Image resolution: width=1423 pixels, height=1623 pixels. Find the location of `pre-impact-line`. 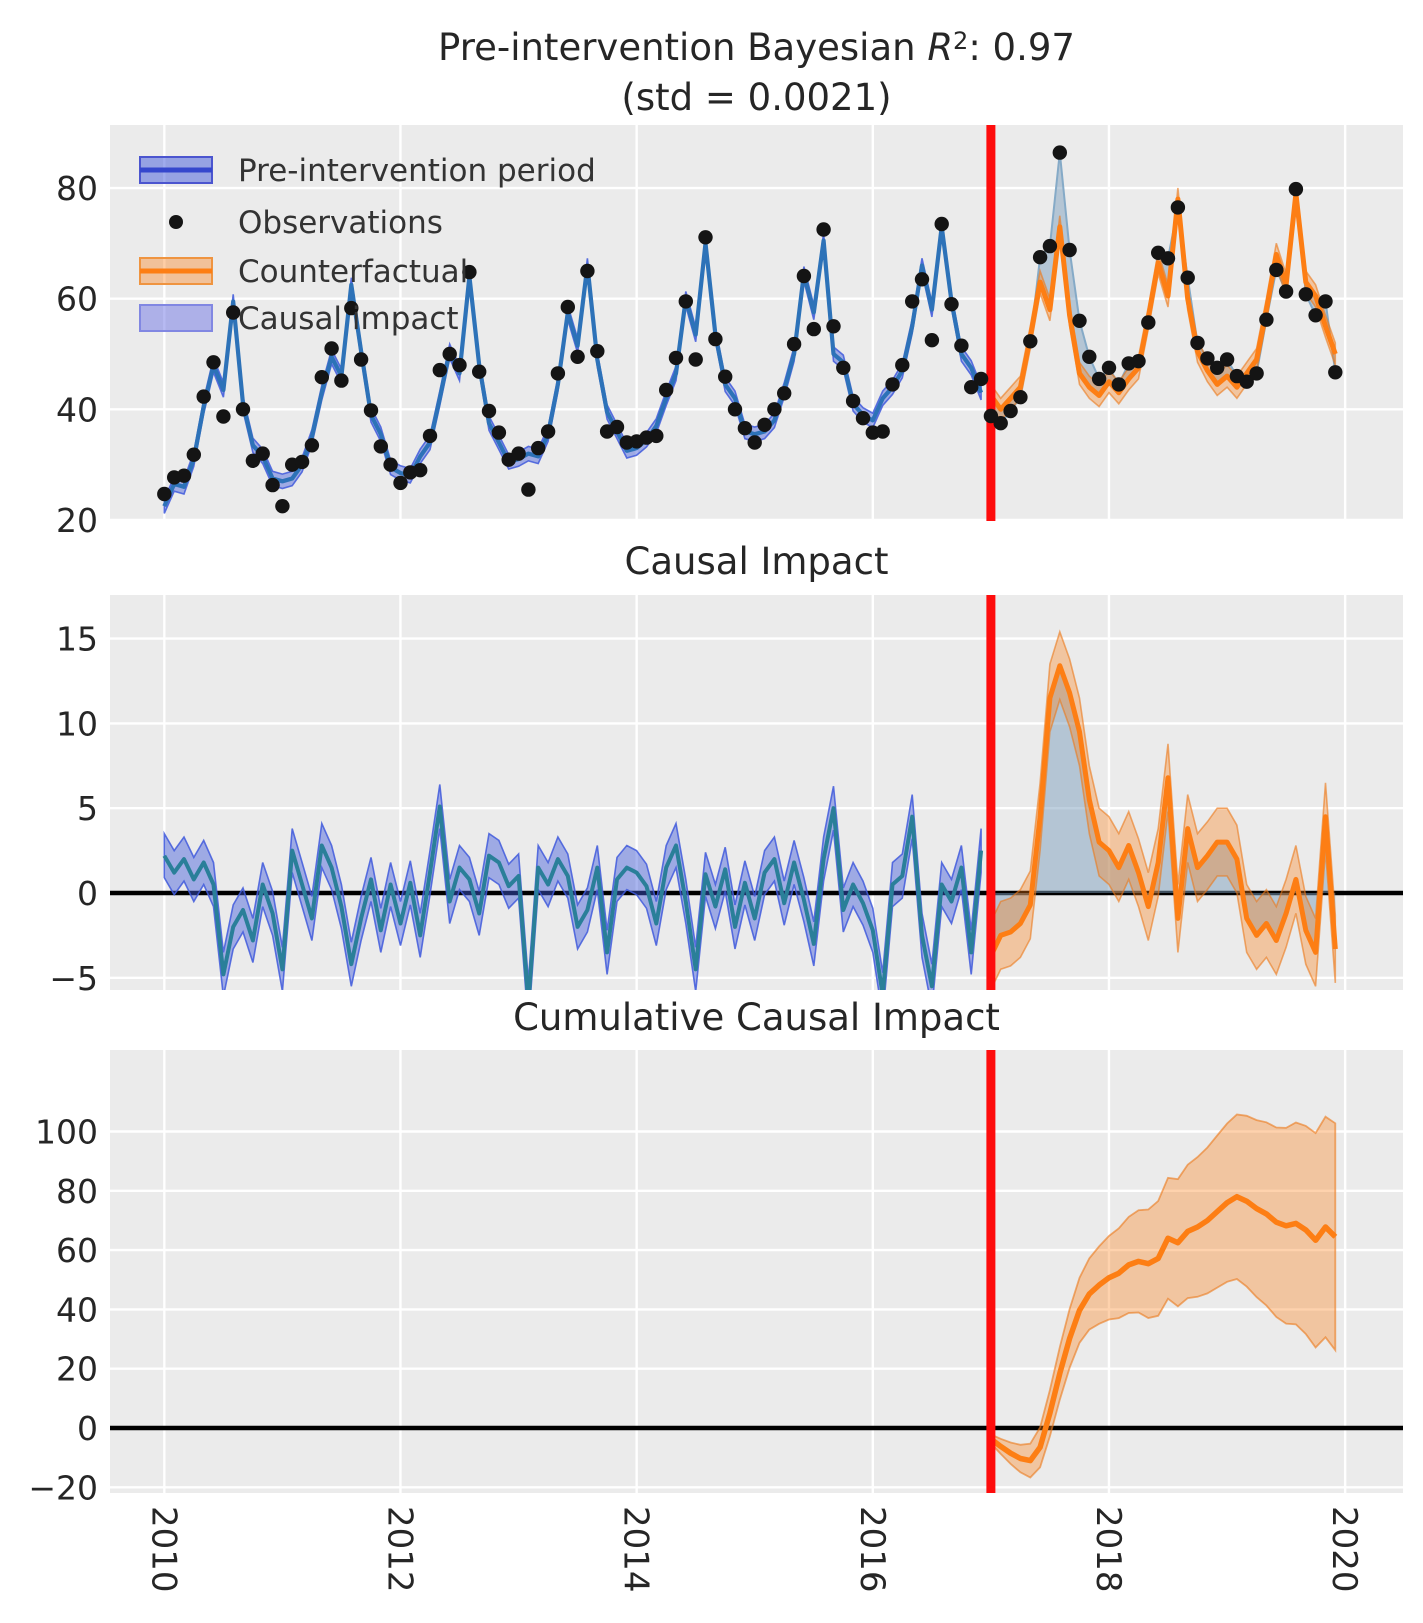

pre-impact-line is located at coordinates (573, 897).